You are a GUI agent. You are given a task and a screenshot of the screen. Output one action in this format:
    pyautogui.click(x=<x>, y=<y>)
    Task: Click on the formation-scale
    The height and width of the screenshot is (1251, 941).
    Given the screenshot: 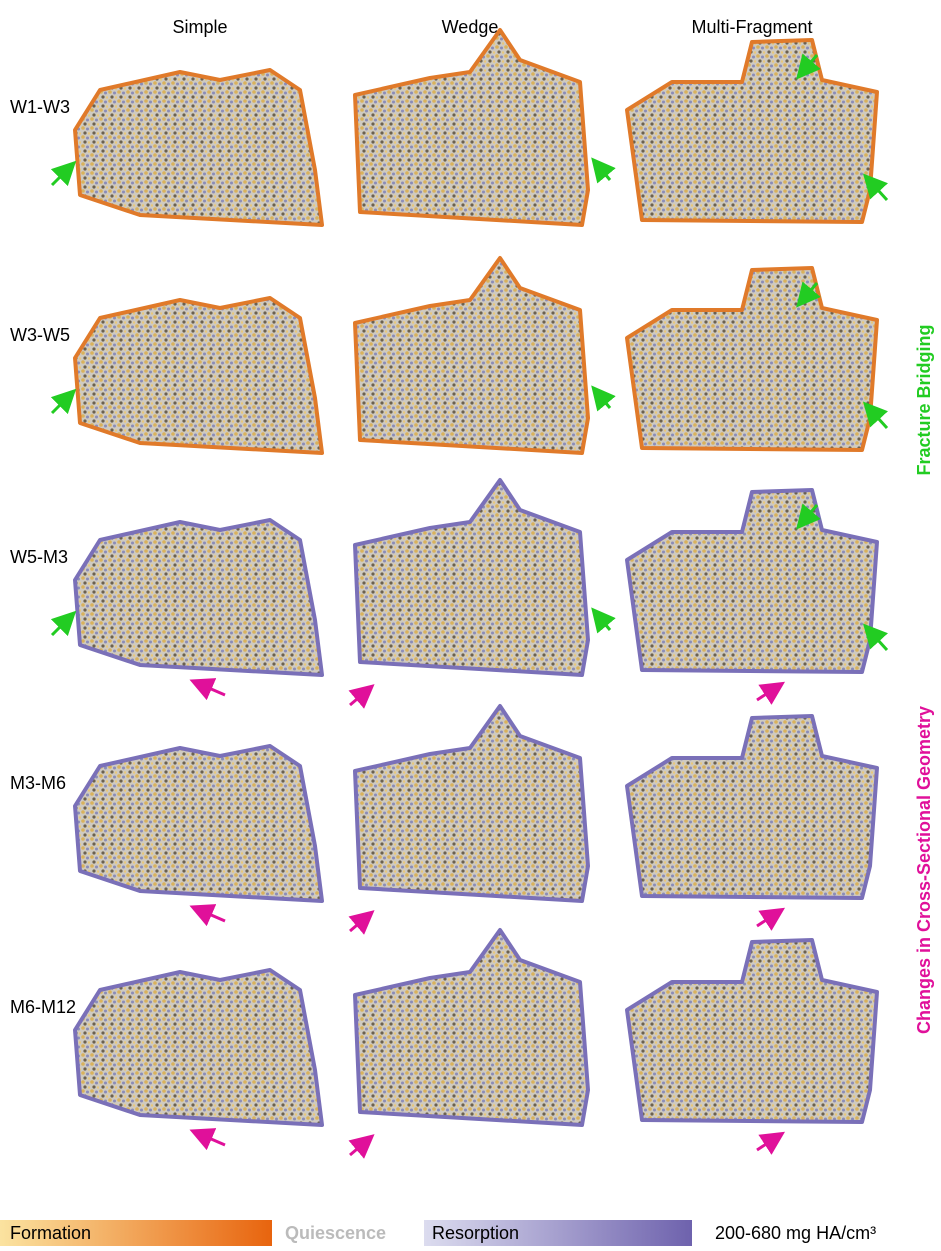 What is the action you would take?
    pyautogui.click(x=136, y=1233)
    